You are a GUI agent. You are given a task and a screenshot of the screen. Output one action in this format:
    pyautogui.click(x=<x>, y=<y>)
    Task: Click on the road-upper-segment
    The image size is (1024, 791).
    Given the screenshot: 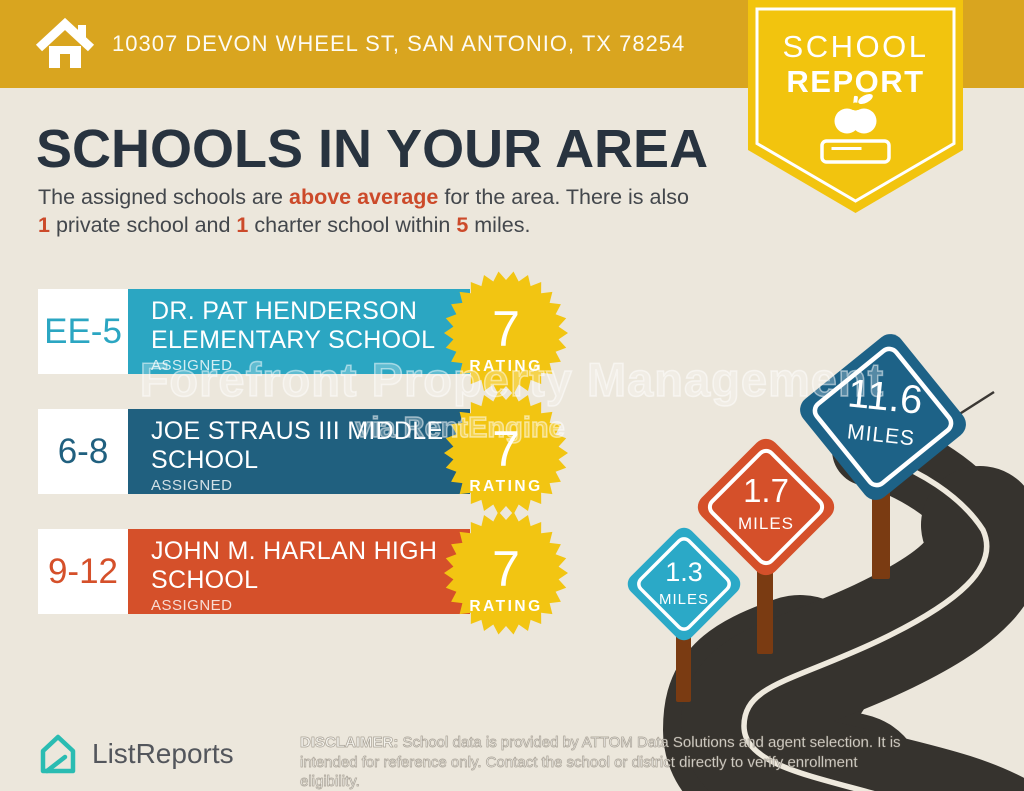 What is the action you would take?
    pyautogui.click(x=924, y=487)
    